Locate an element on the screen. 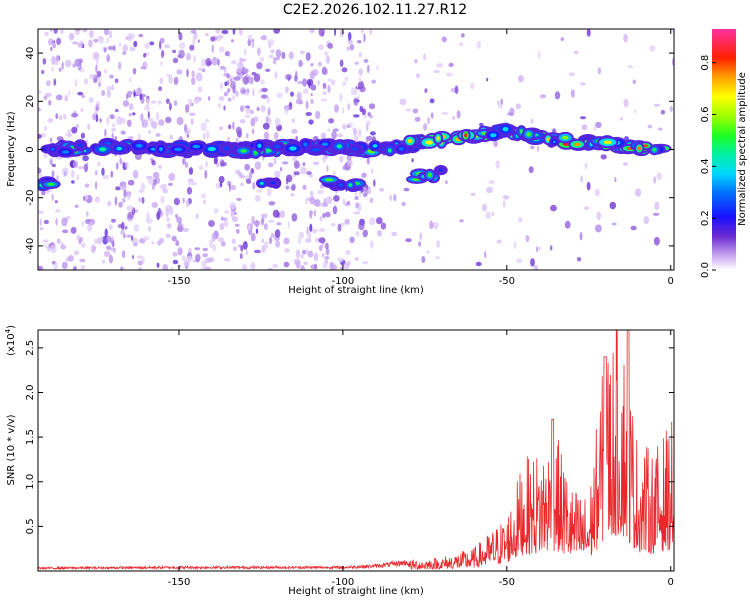  top-y-axis-label: Frequency (Hz) is located at coordinates (11, 149).